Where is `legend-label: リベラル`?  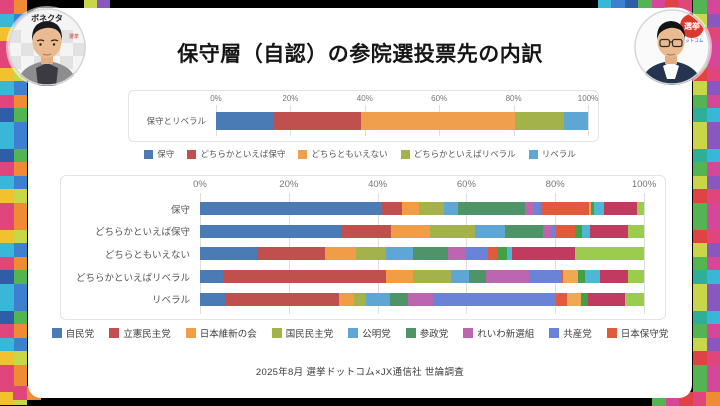
legend-label: リベラル is located at coordinates (558, 154).